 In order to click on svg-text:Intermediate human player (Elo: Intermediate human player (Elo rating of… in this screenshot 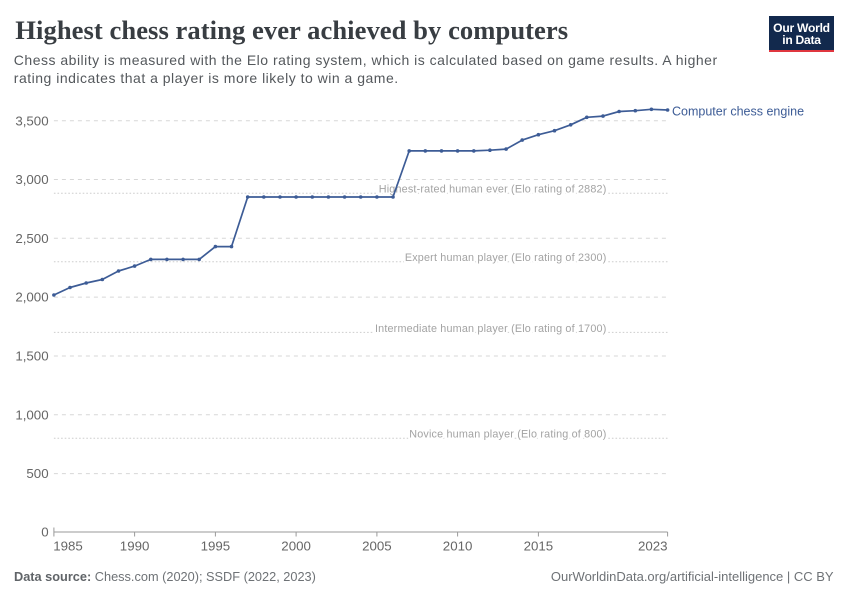, I will do `click(491, 329)`.